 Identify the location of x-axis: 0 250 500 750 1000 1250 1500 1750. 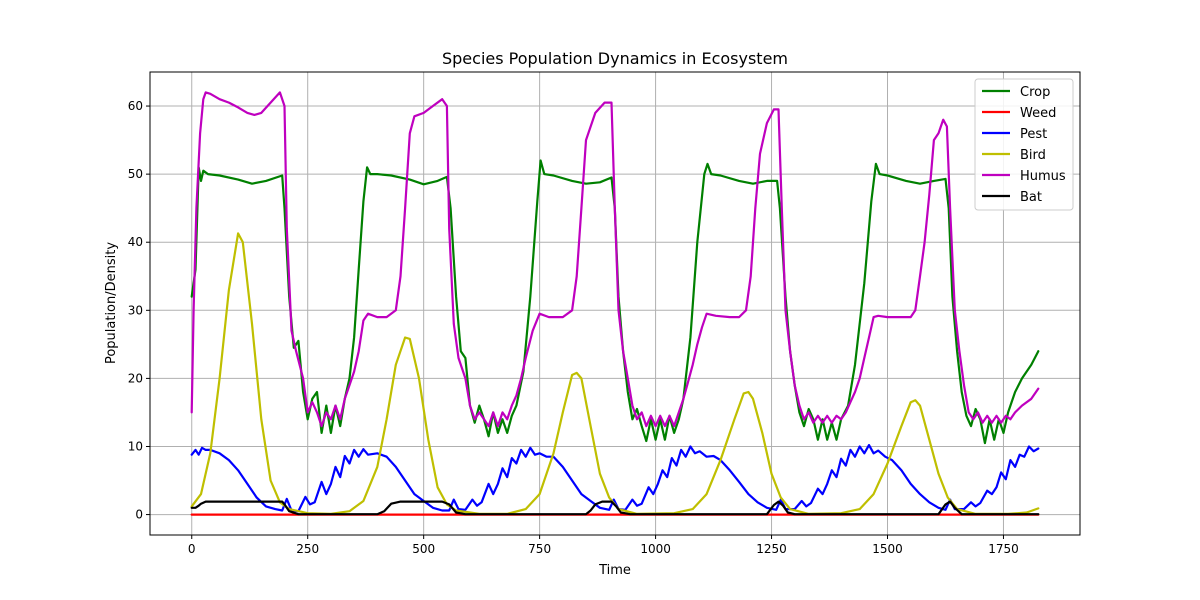
(603, 545).